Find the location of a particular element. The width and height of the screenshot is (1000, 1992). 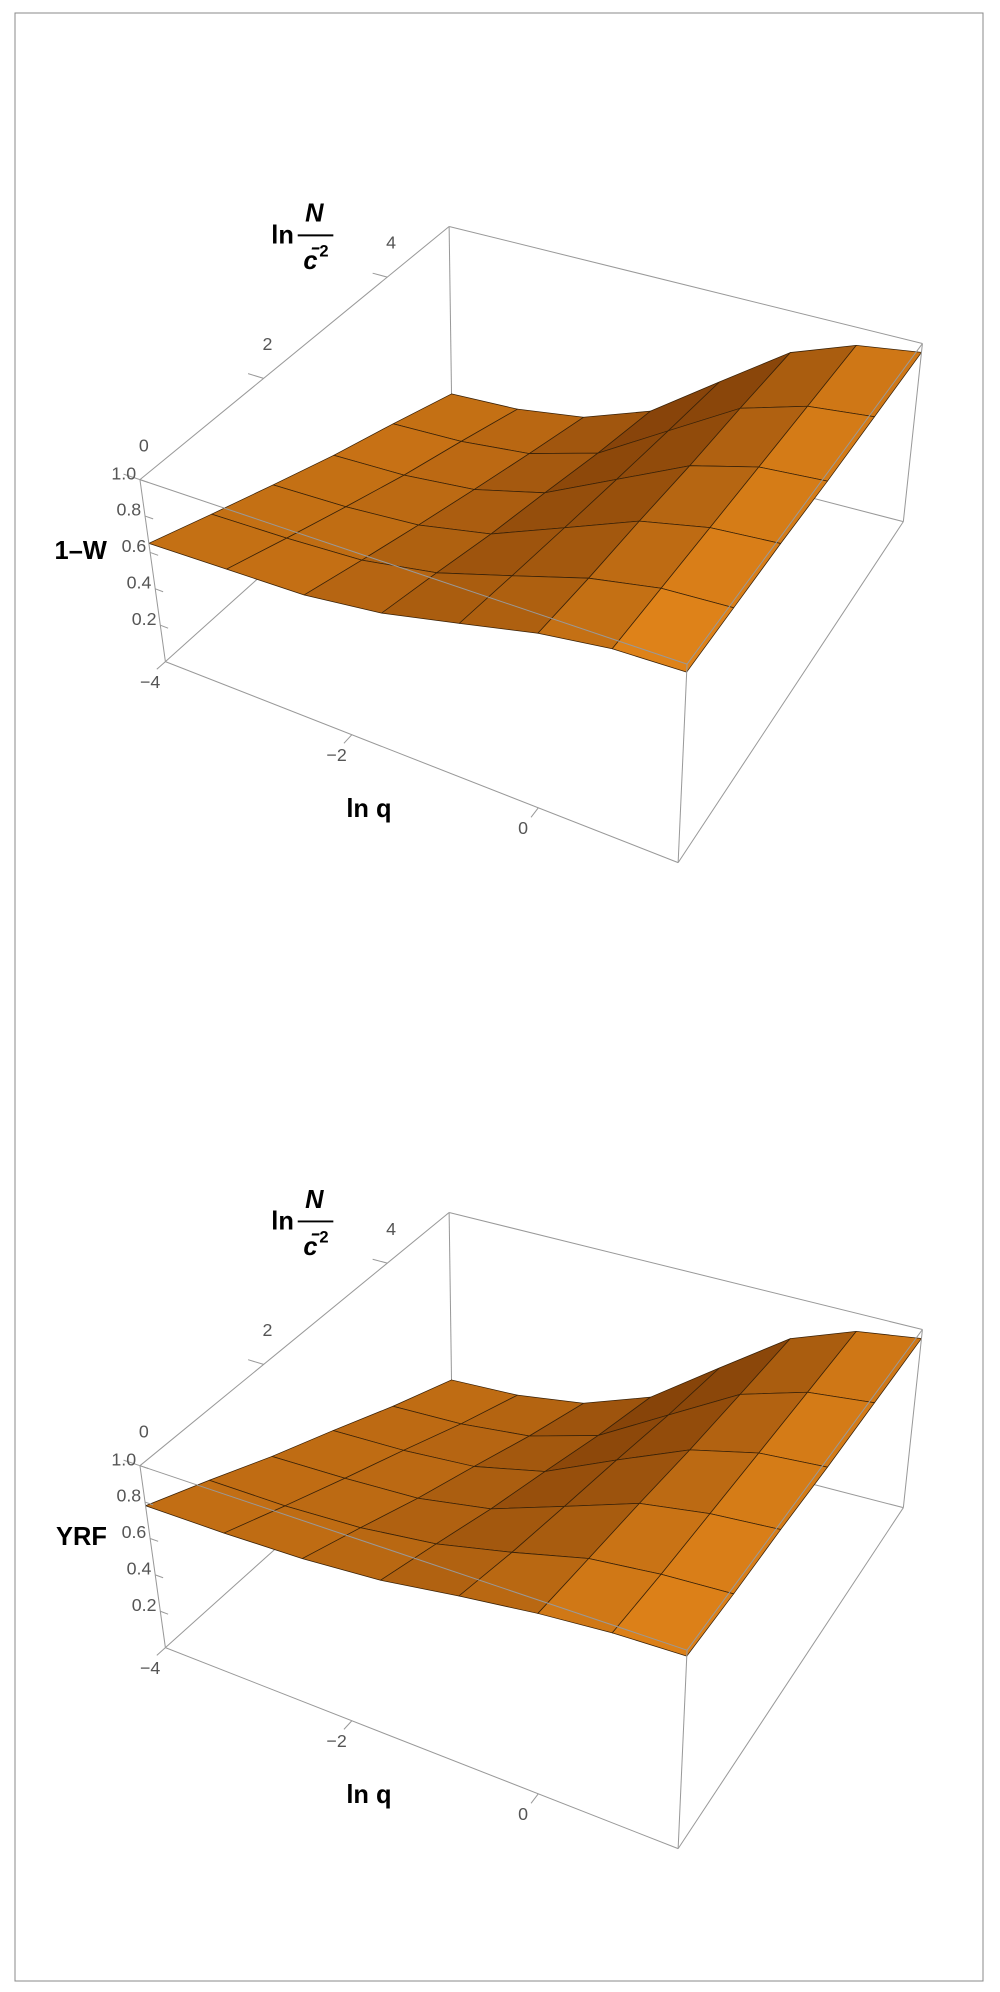

surface-patch is located at coordinates (673, 630).